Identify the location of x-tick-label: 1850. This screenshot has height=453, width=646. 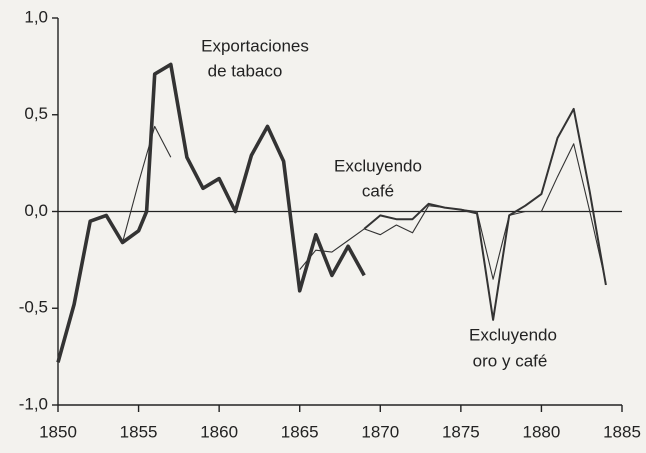
(58, 431).